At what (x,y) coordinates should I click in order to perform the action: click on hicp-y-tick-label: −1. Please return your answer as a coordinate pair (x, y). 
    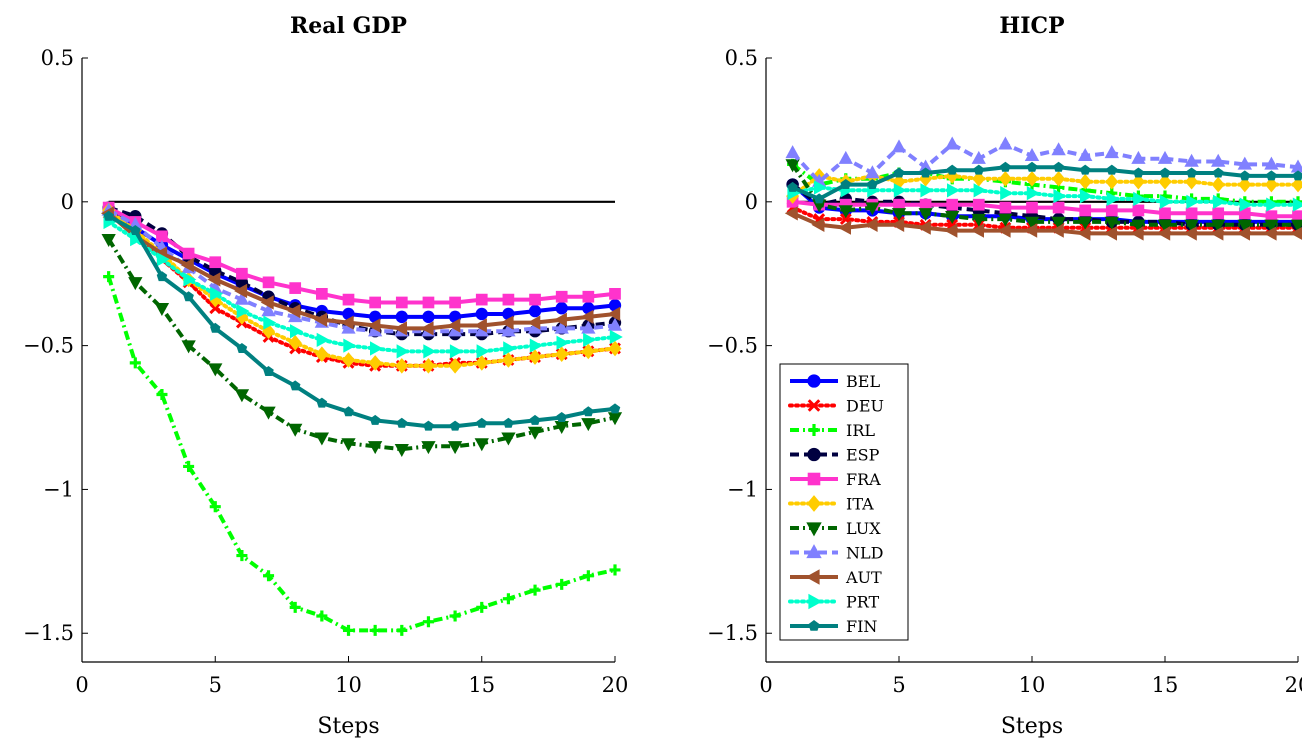
    Looking at the image, I should click on (742, 489).